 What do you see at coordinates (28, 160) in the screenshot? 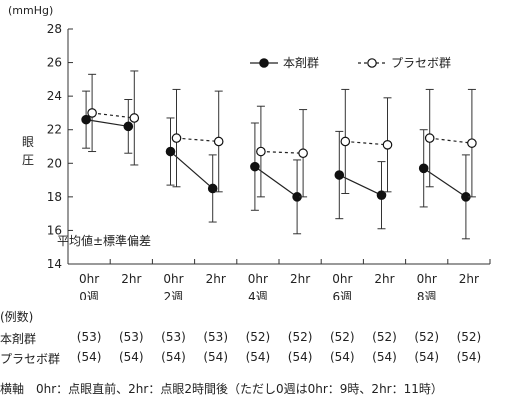
I see `y-axis-label-part: 圧` at bounding box center [28, 160].